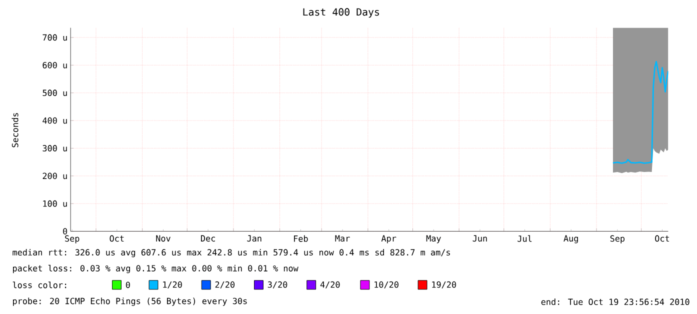 The width and height of the screenshot is (697, 314). Describe the element at coordinates (330, 285) in the screenshot. I see `legend-label: 4/20` at that location.